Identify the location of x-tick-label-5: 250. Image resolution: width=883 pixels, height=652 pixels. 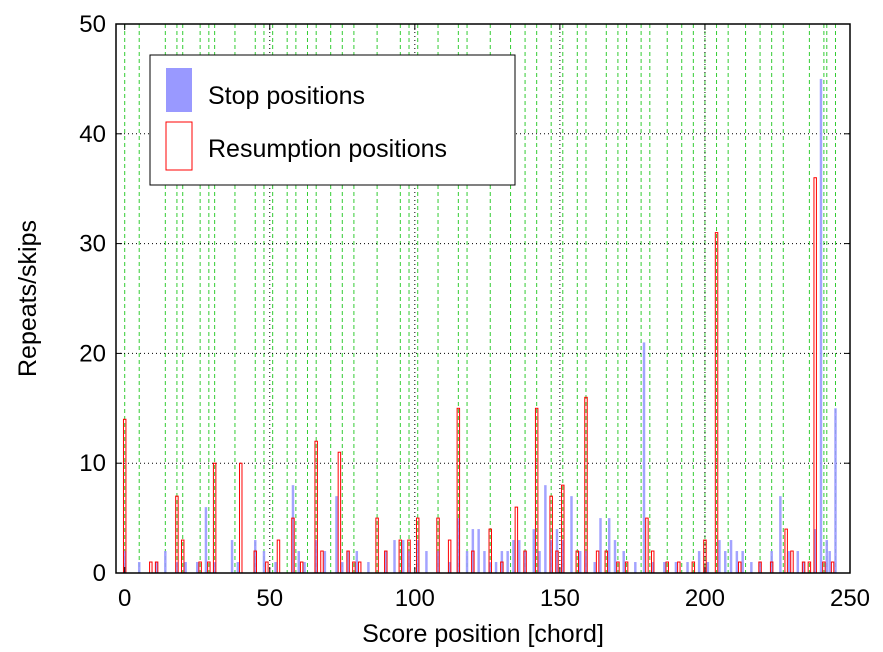
(850, 598).